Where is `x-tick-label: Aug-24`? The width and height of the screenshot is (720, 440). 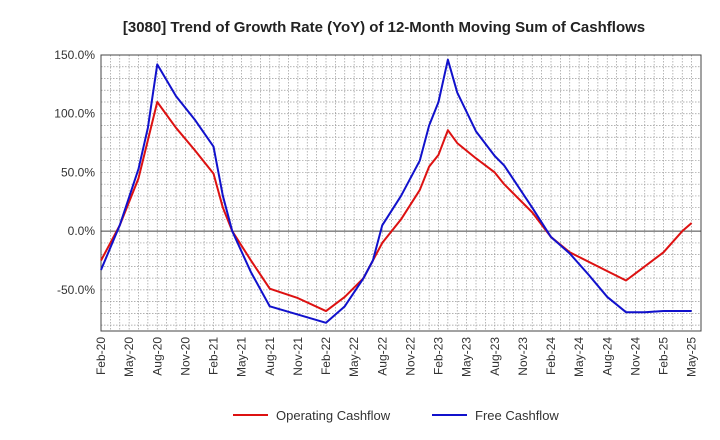 x-tick-label: Aug-24 is located at coordinates (607, 356).